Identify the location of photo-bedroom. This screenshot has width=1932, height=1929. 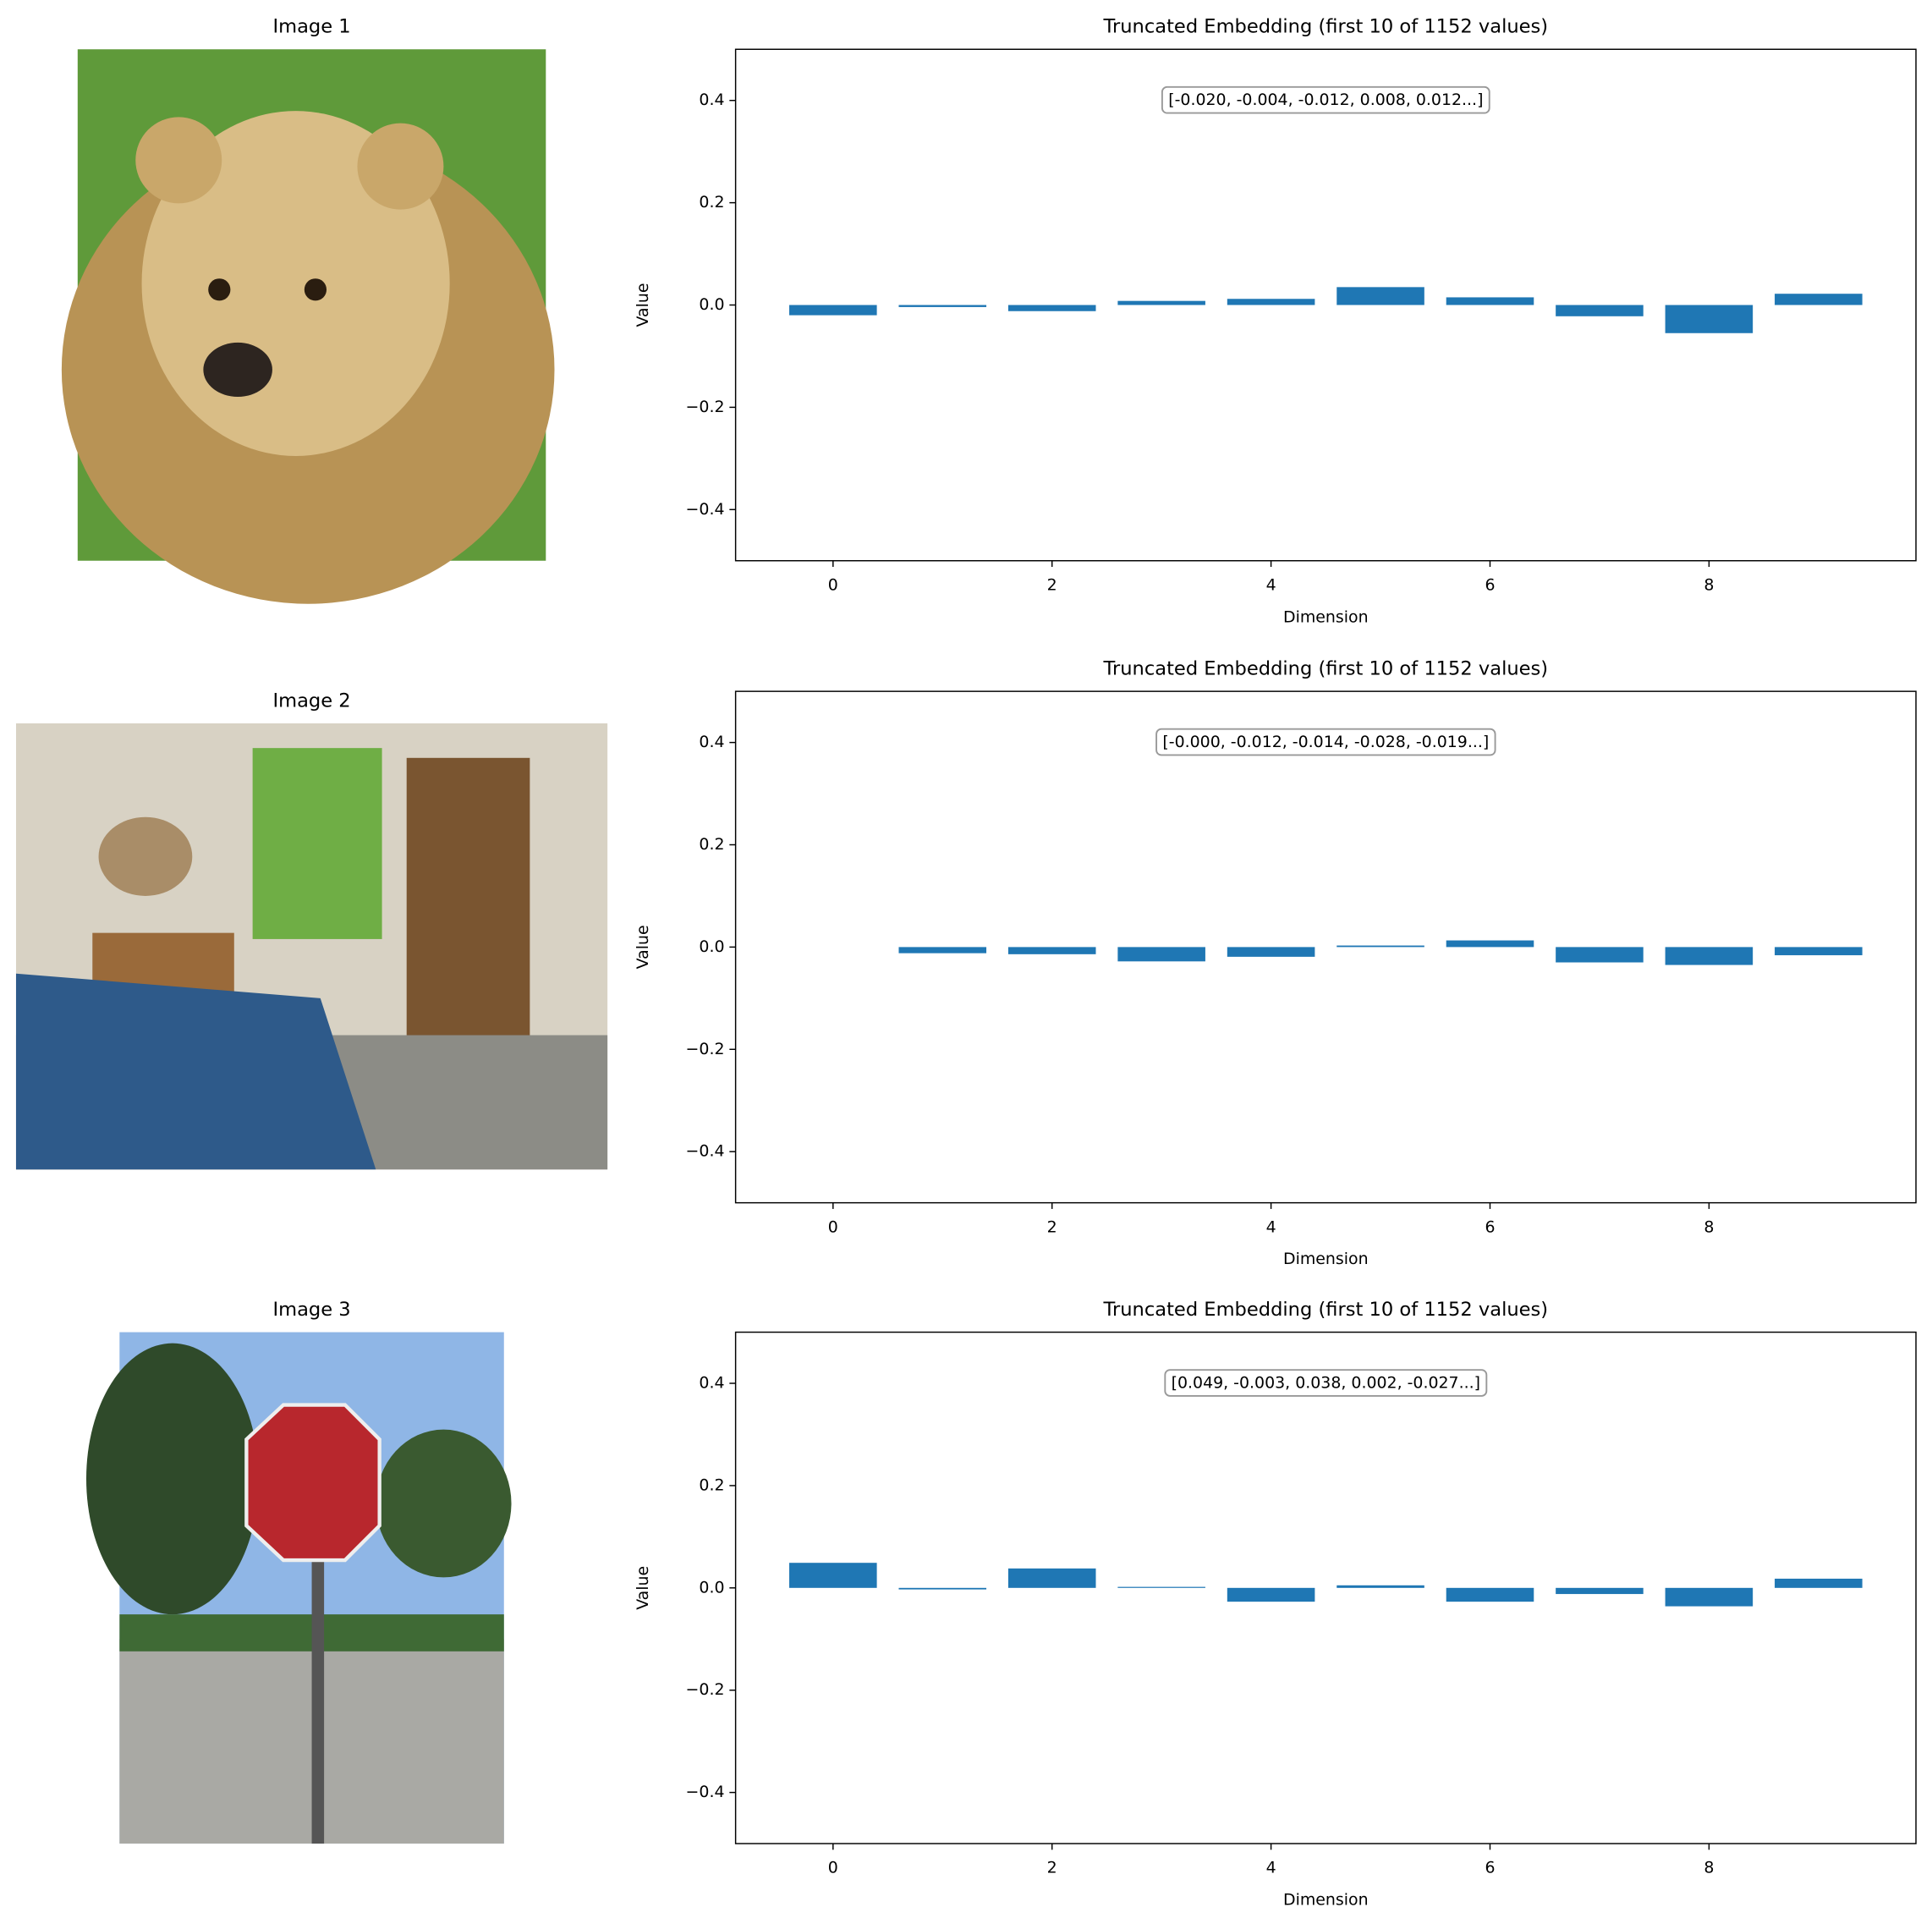
(312, 946).